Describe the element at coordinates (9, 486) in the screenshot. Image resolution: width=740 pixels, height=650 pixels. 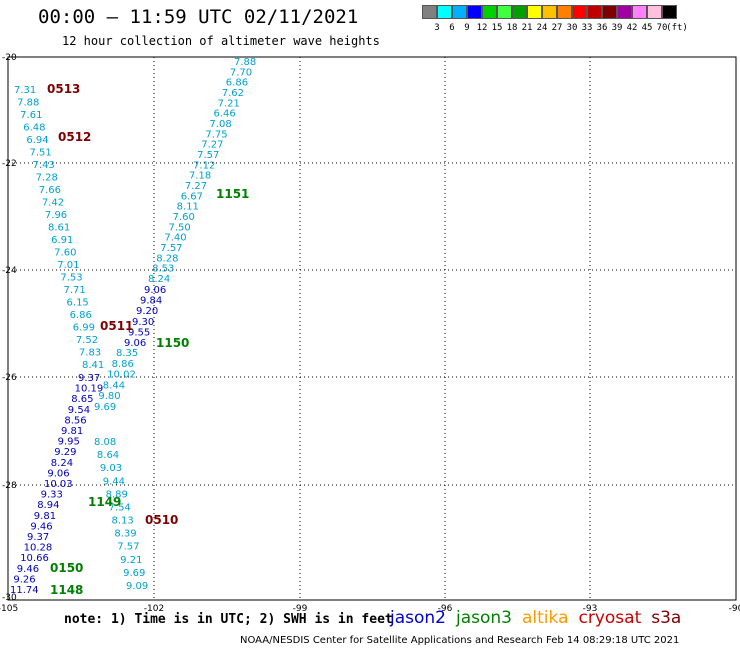
I see `lat-tick-label: -28` at that location.